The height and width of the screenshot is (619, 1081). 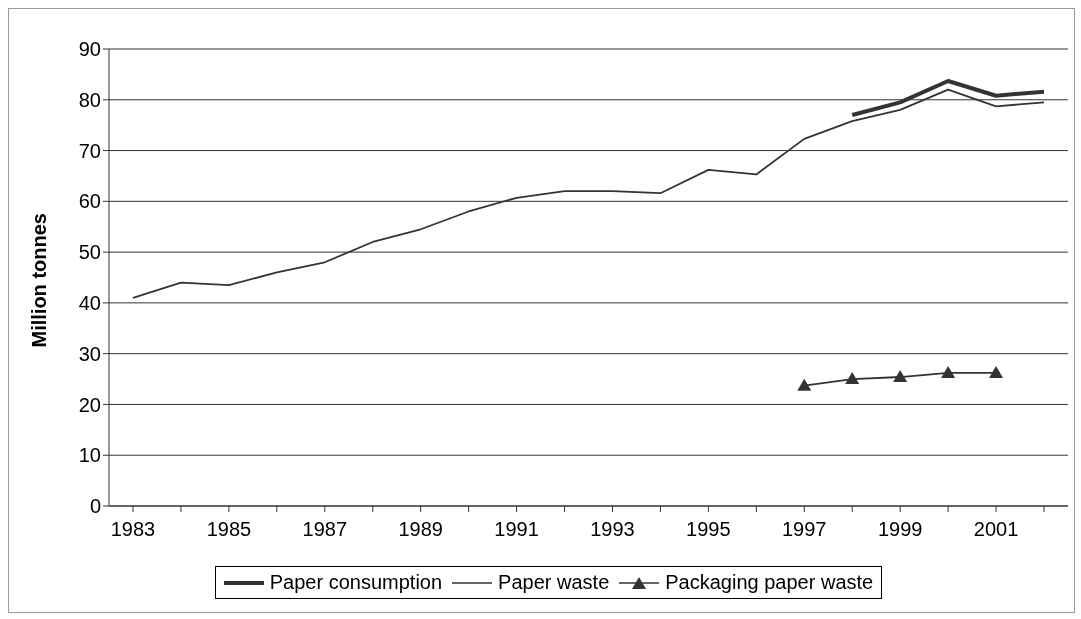 What do you see at coordinates (89, 353) in the screenshot?
I see `y-tick-label: 30` at bounding box center [89, 353].